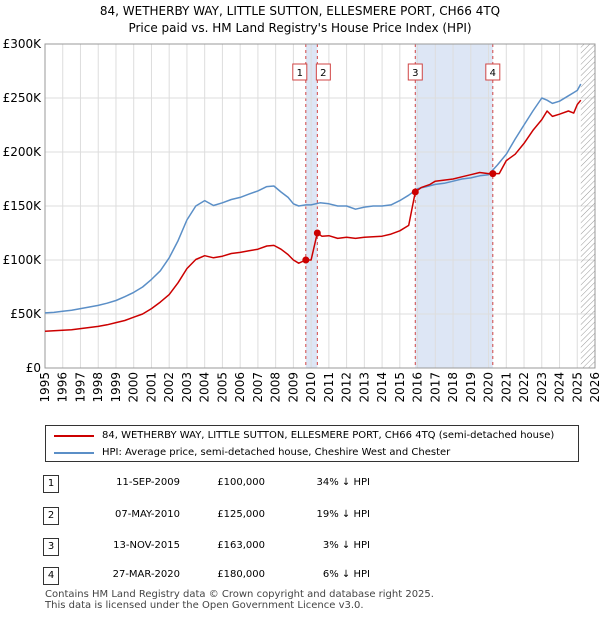 Image resolution: width=600 pixels, height=620 pixels. I want to click on x-tick-label: 1999, so click(116, 387).